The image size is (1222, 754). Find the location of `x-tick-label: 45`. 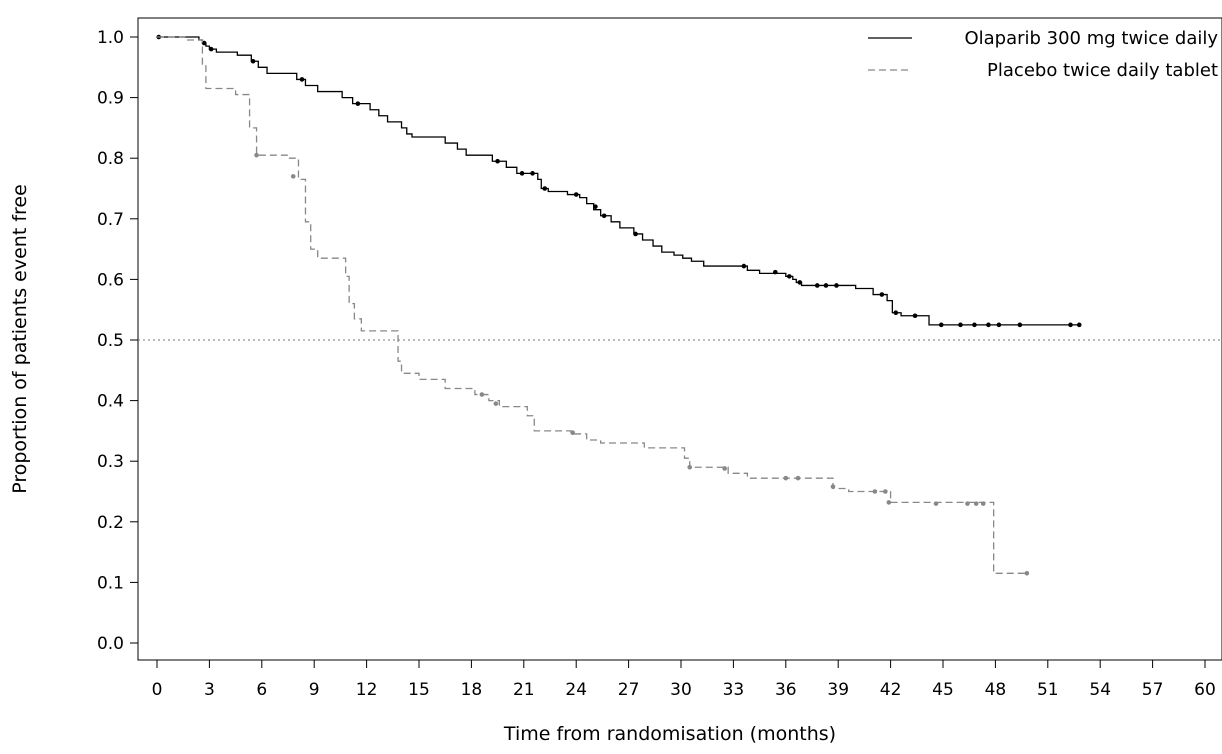

x-tick-label: 45 is located at coordinates (943, 690).